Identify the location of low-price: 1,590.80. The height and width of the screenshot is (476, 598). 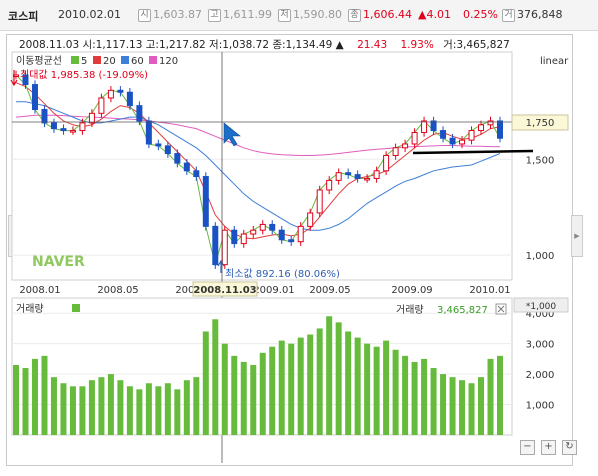
(317, 14).